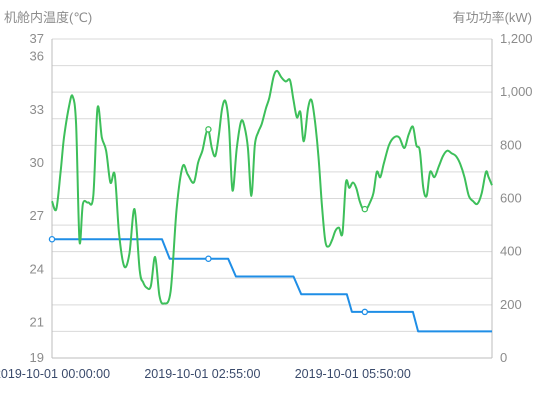 The image size is (550, 420). Describe the element at coordinates (48, 17) in the screenshot. I see `left-axis-title: 机舱内温度(℃)` at that location.